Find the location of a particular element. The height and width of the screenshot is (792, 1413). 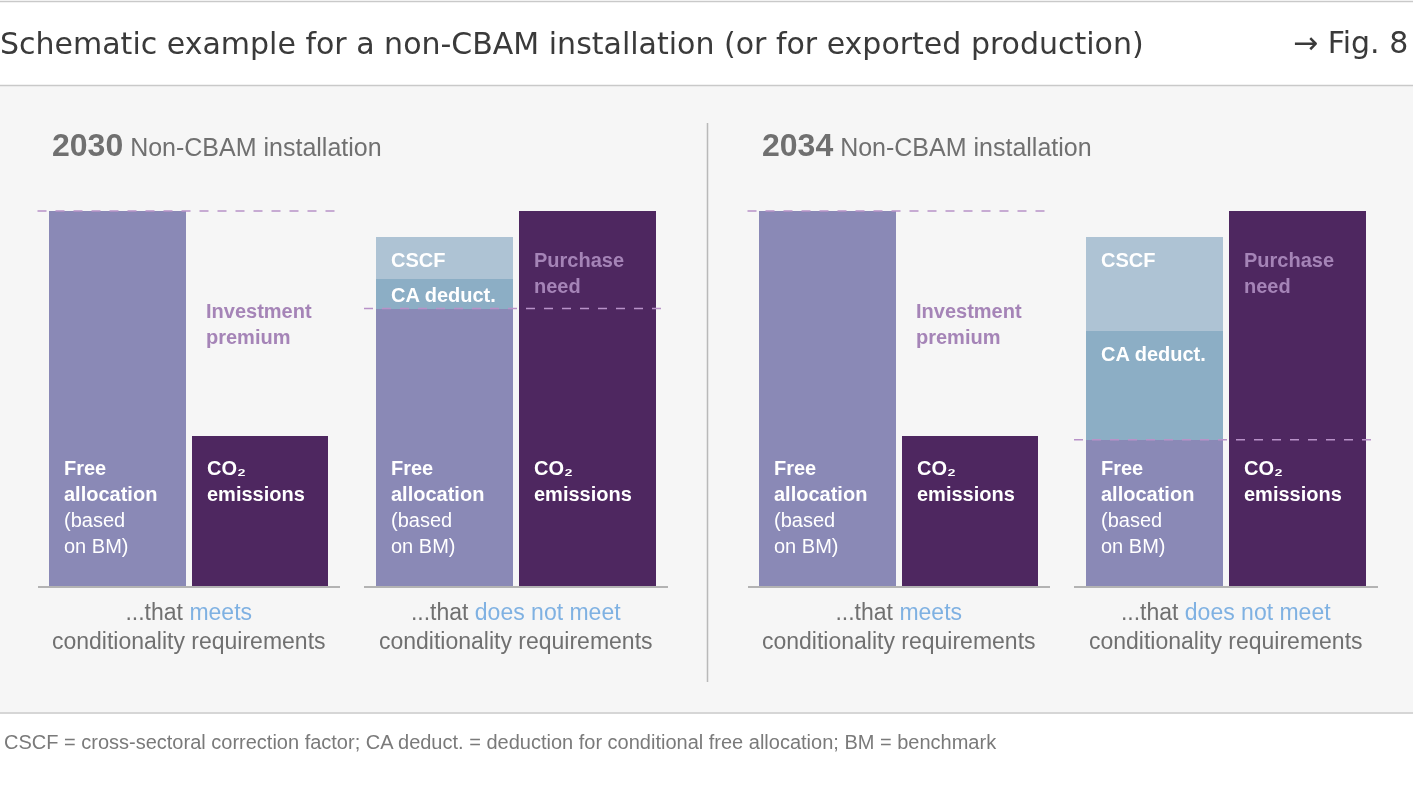

chart-subtitle: 2034 Non-CBAM installation is located at coordinates (927, 145).